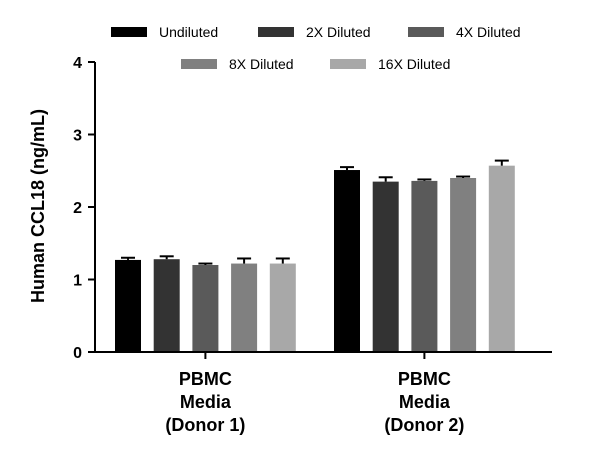 Image resolution: width=600 pixels, height=463 pixels. What do you see at coordinates (77, 208) in the screenshot?
I see `y-tick-label: 2` at bounding box center [77, 208].